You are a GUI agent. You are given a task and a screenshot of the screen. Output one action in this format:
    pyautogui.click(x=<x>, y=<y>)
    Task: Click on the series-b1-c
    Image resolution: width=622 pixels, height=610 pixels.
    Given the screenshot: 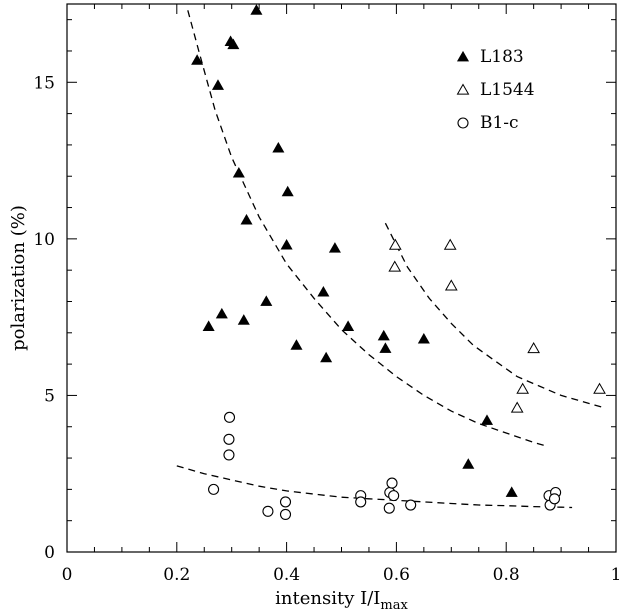 What is the action you would take?
    pyautogui.click(x=385, y=465)
    